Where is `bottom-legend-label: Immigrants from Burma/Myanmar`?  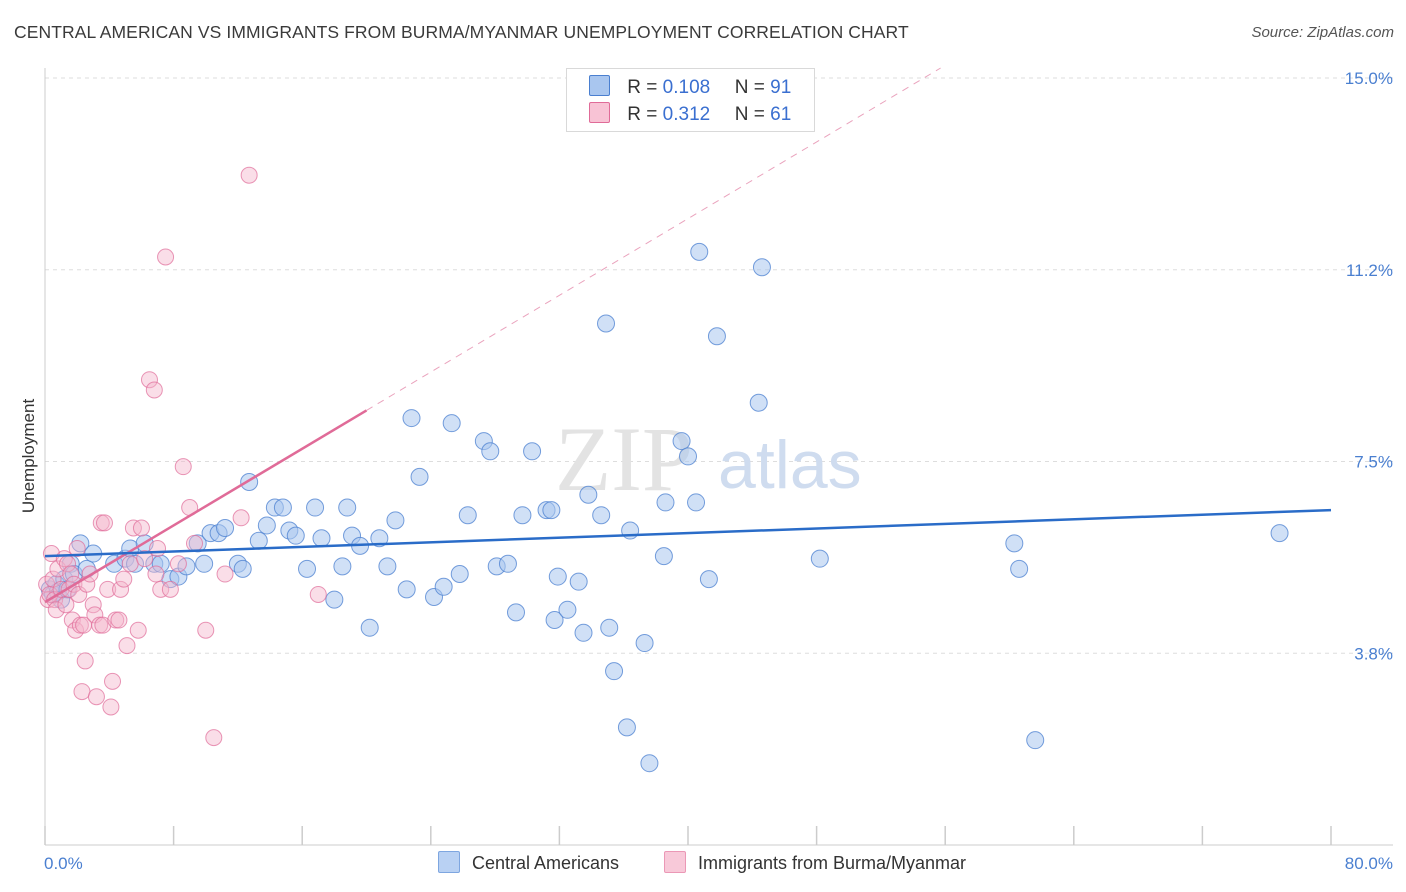 bottom-legend-label: Immigrants from Burma/Myanmar is located at coordinates (832, 863).